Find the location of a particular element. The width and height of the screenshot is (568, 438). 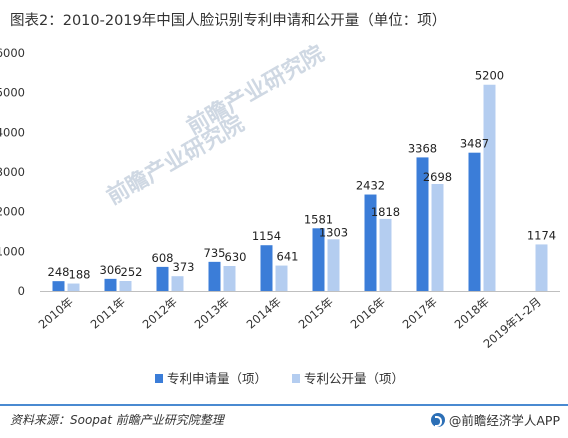

x-tick-label: 2014年 is located at coordinates (264, 313).